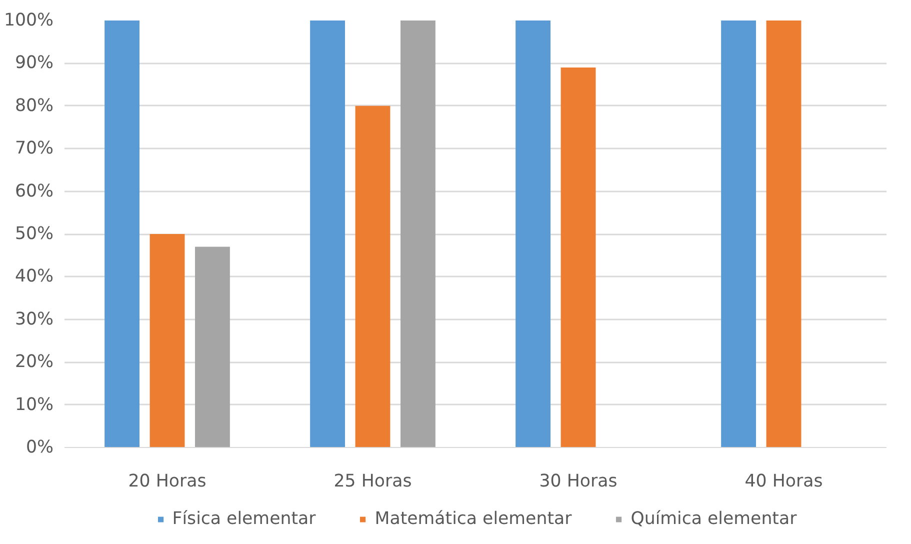 The width and height of the screenshot is (911, 544). Describe the element at coordinates (373, 482) in the screenshot. I see `x-tick-label: 25 Horas` at that location.